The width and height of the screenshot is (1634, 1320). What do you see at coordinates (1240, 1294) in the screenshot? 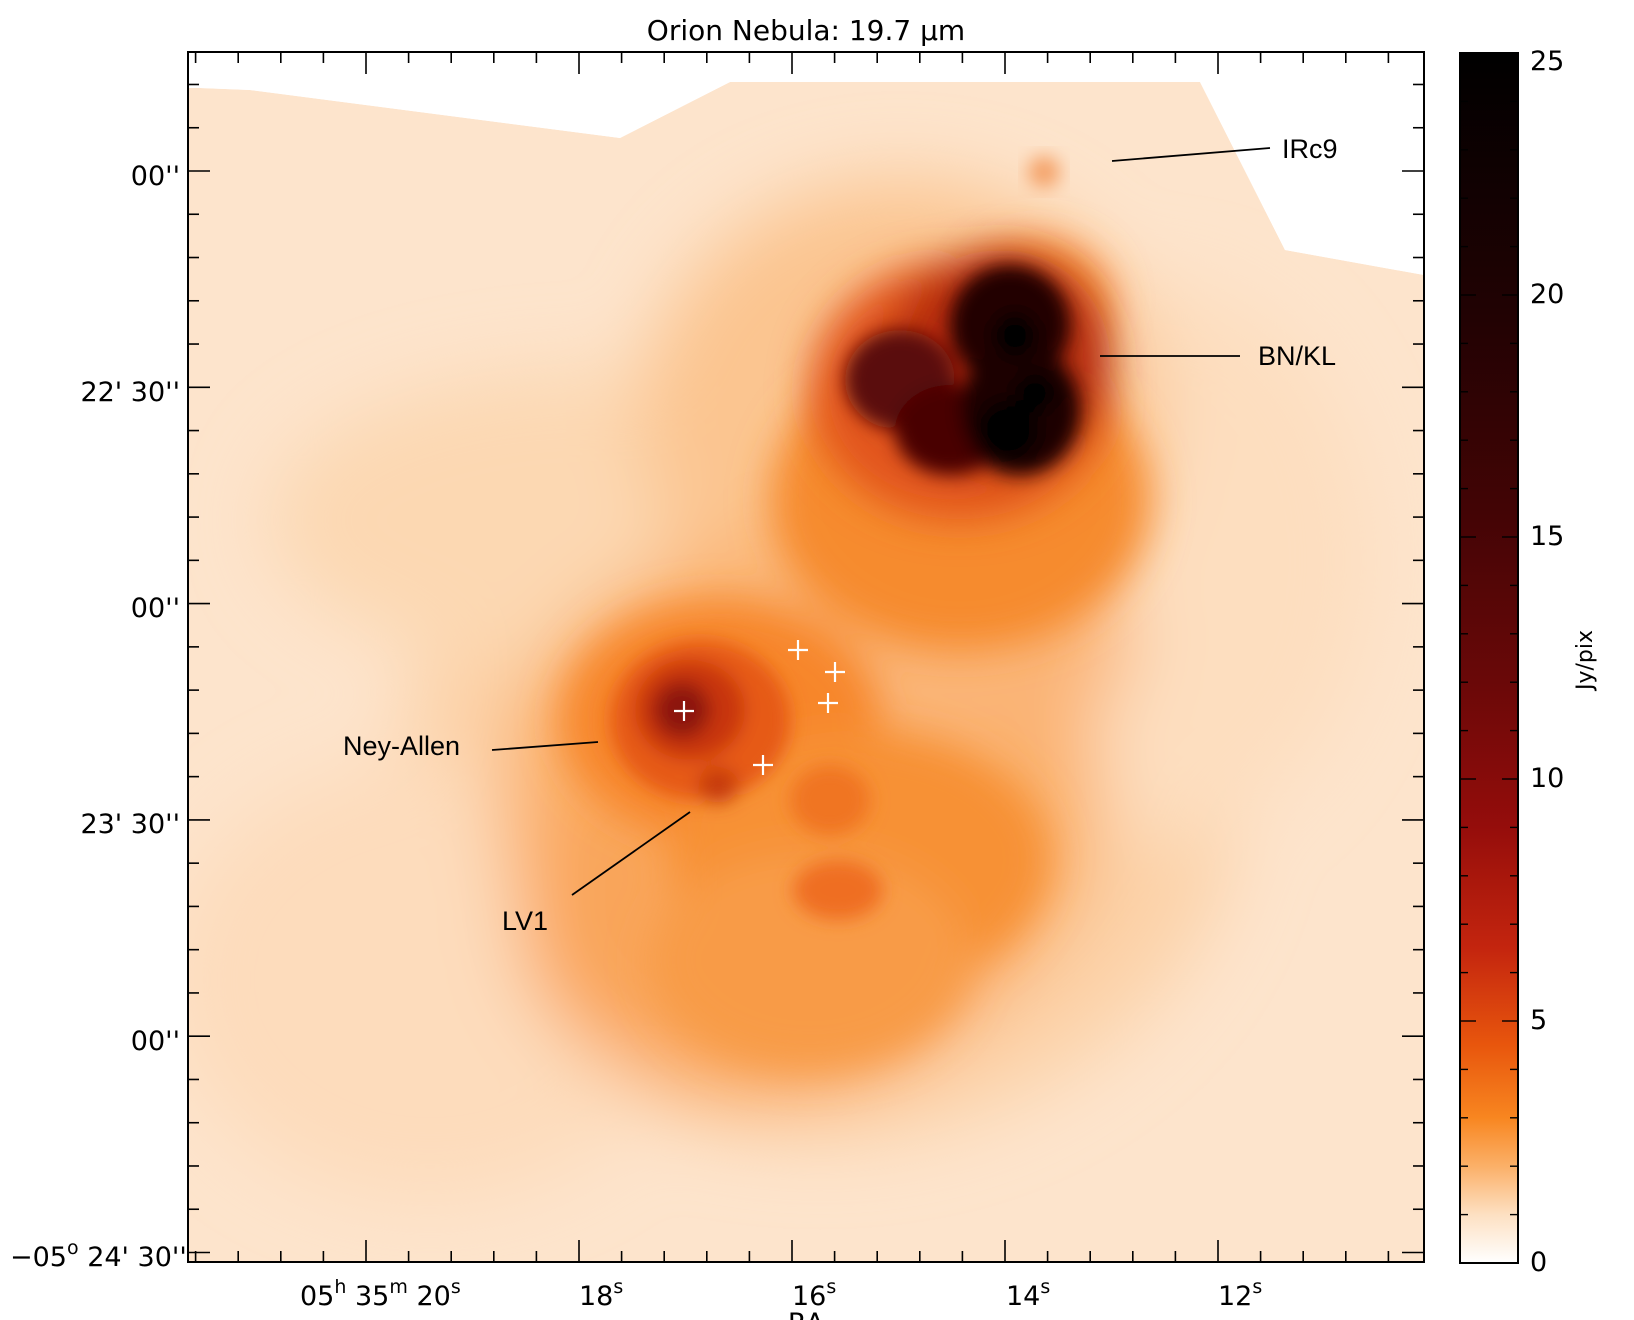
I see `x-tick-label-4: 12s` at bounding box center [1240, 1294].